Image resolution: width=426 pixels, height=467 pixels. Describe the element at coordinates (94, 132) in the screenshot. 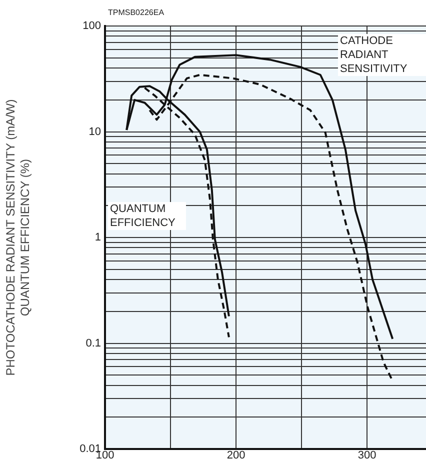

I see `y-tick-label: 10` at that location.